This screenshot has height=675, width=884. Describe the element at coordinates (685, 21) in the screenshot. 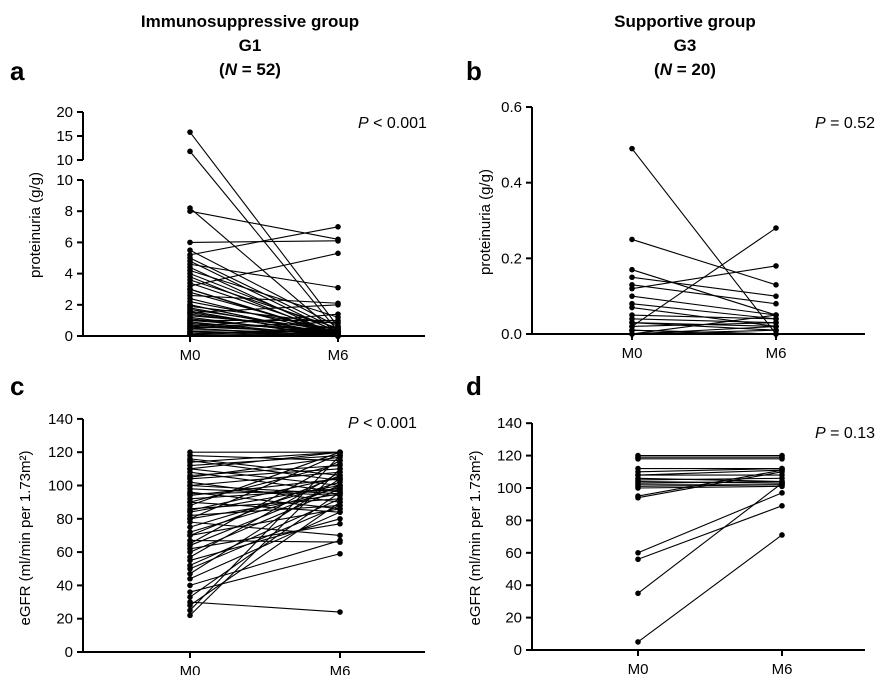

I see `group-title: Supportive group` at that location.